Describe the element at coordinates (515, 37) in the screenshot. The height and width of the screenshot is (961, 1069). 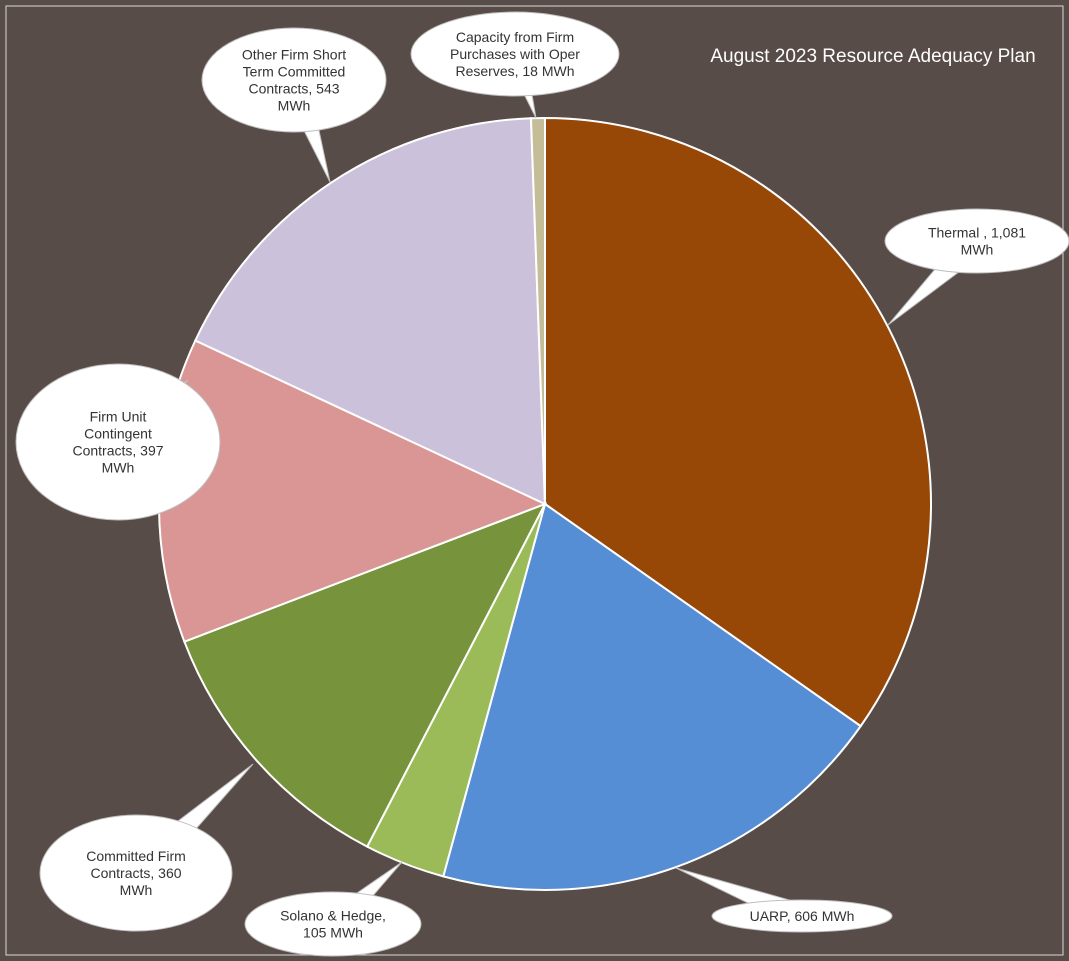
I see `data-label-line: Capacity from Firm` at that location.